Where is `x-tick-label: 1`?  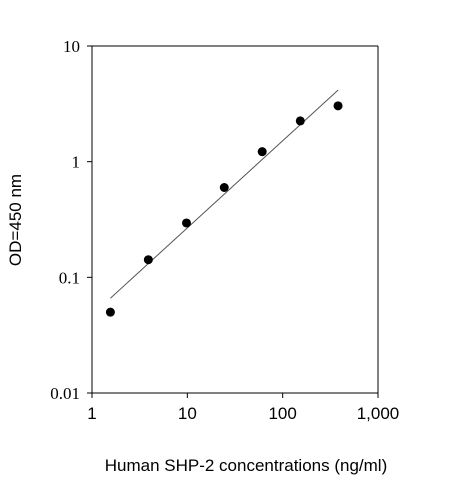
x-tick-label: 1 is located at coordinates (91, 413).